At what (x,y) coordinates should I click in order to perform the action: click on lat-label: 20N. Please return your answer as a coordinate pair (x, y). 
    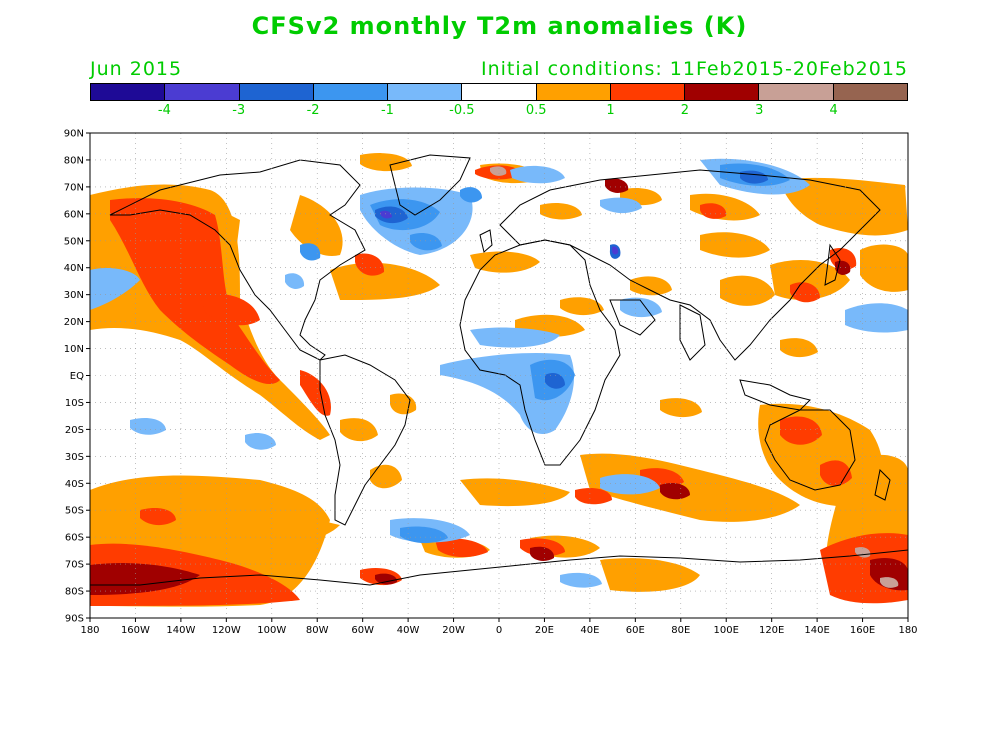
    Looking at the image, I should click on (74, 322).